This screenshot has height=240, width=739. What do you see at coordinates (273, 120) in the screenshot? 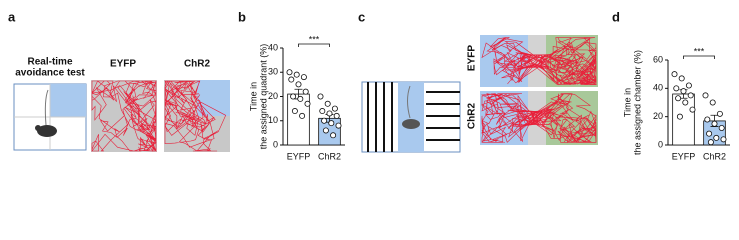
I see `y-tick-label: 10` at bounding box center [273, 120].